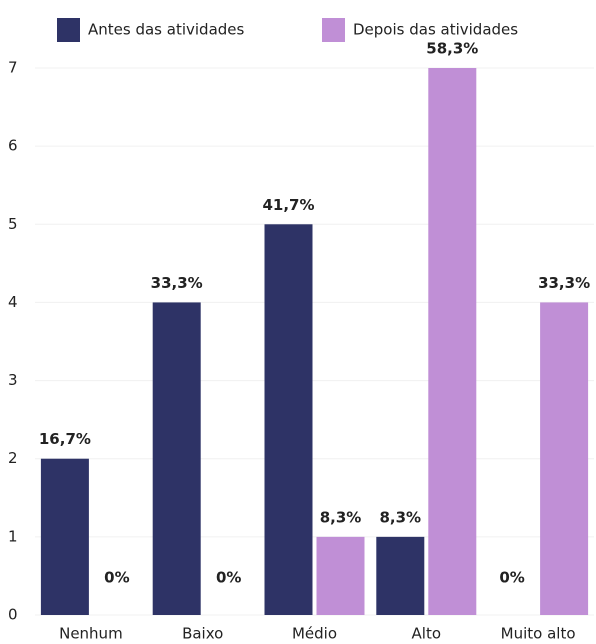 The height and width of the screenshot is (644, 596). What do you see at coordinates (13, 615) in the screenshot?
I see `y-tick-label: 0` at bounding box center [13, 615].